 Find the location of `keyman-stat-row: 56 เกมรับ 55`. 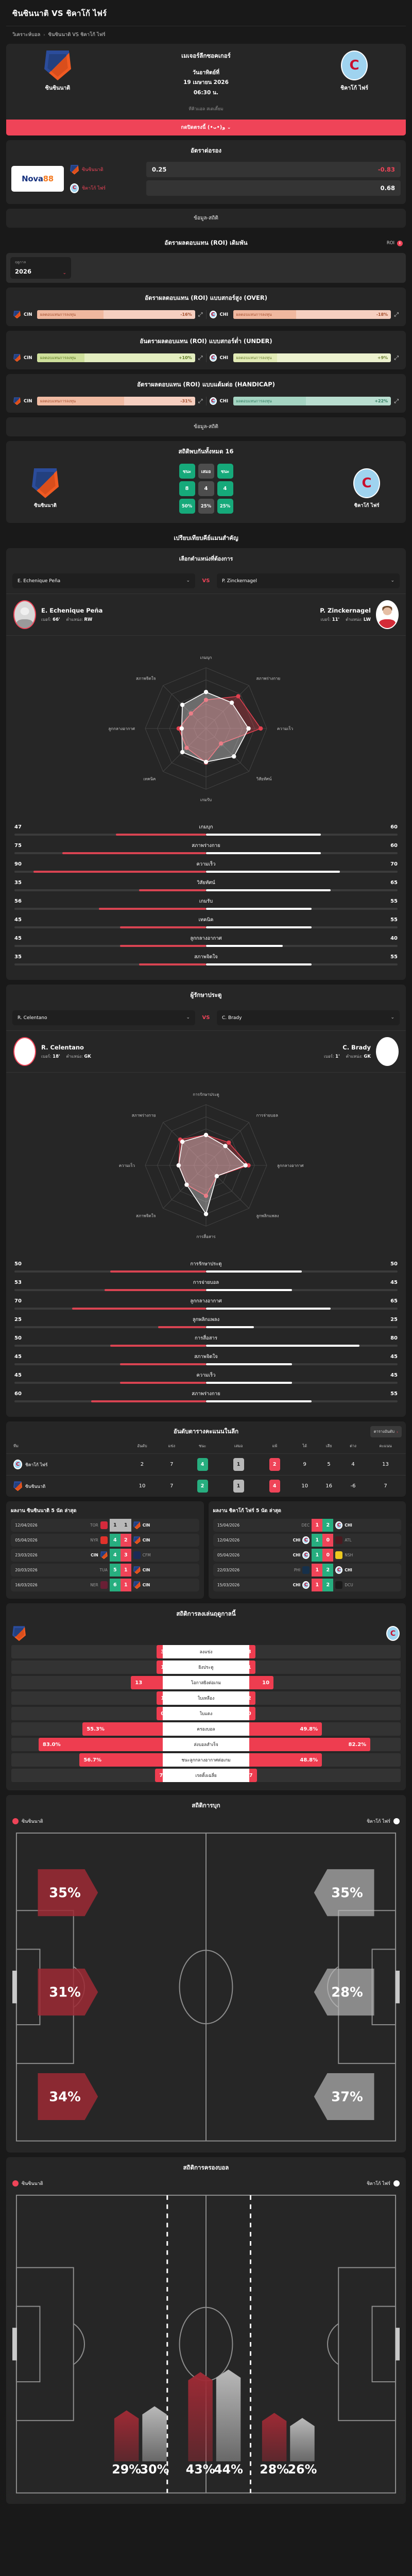

keyman-stat-row: 56 เกมรับ 55 is located at coordinates (206, 903).